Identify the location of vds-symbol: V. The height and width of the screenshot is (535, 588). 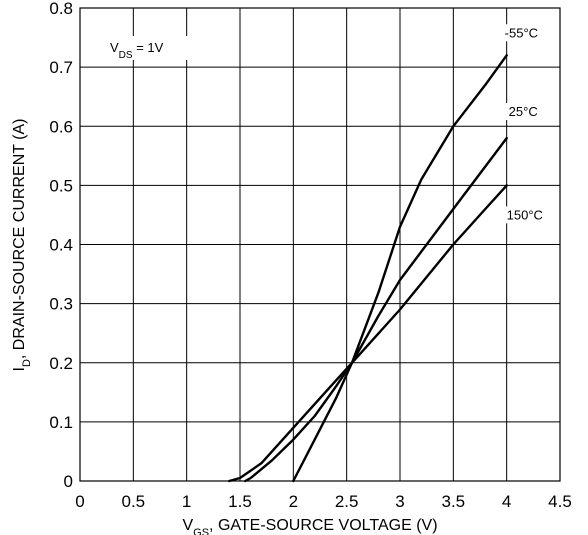
(114, 47).